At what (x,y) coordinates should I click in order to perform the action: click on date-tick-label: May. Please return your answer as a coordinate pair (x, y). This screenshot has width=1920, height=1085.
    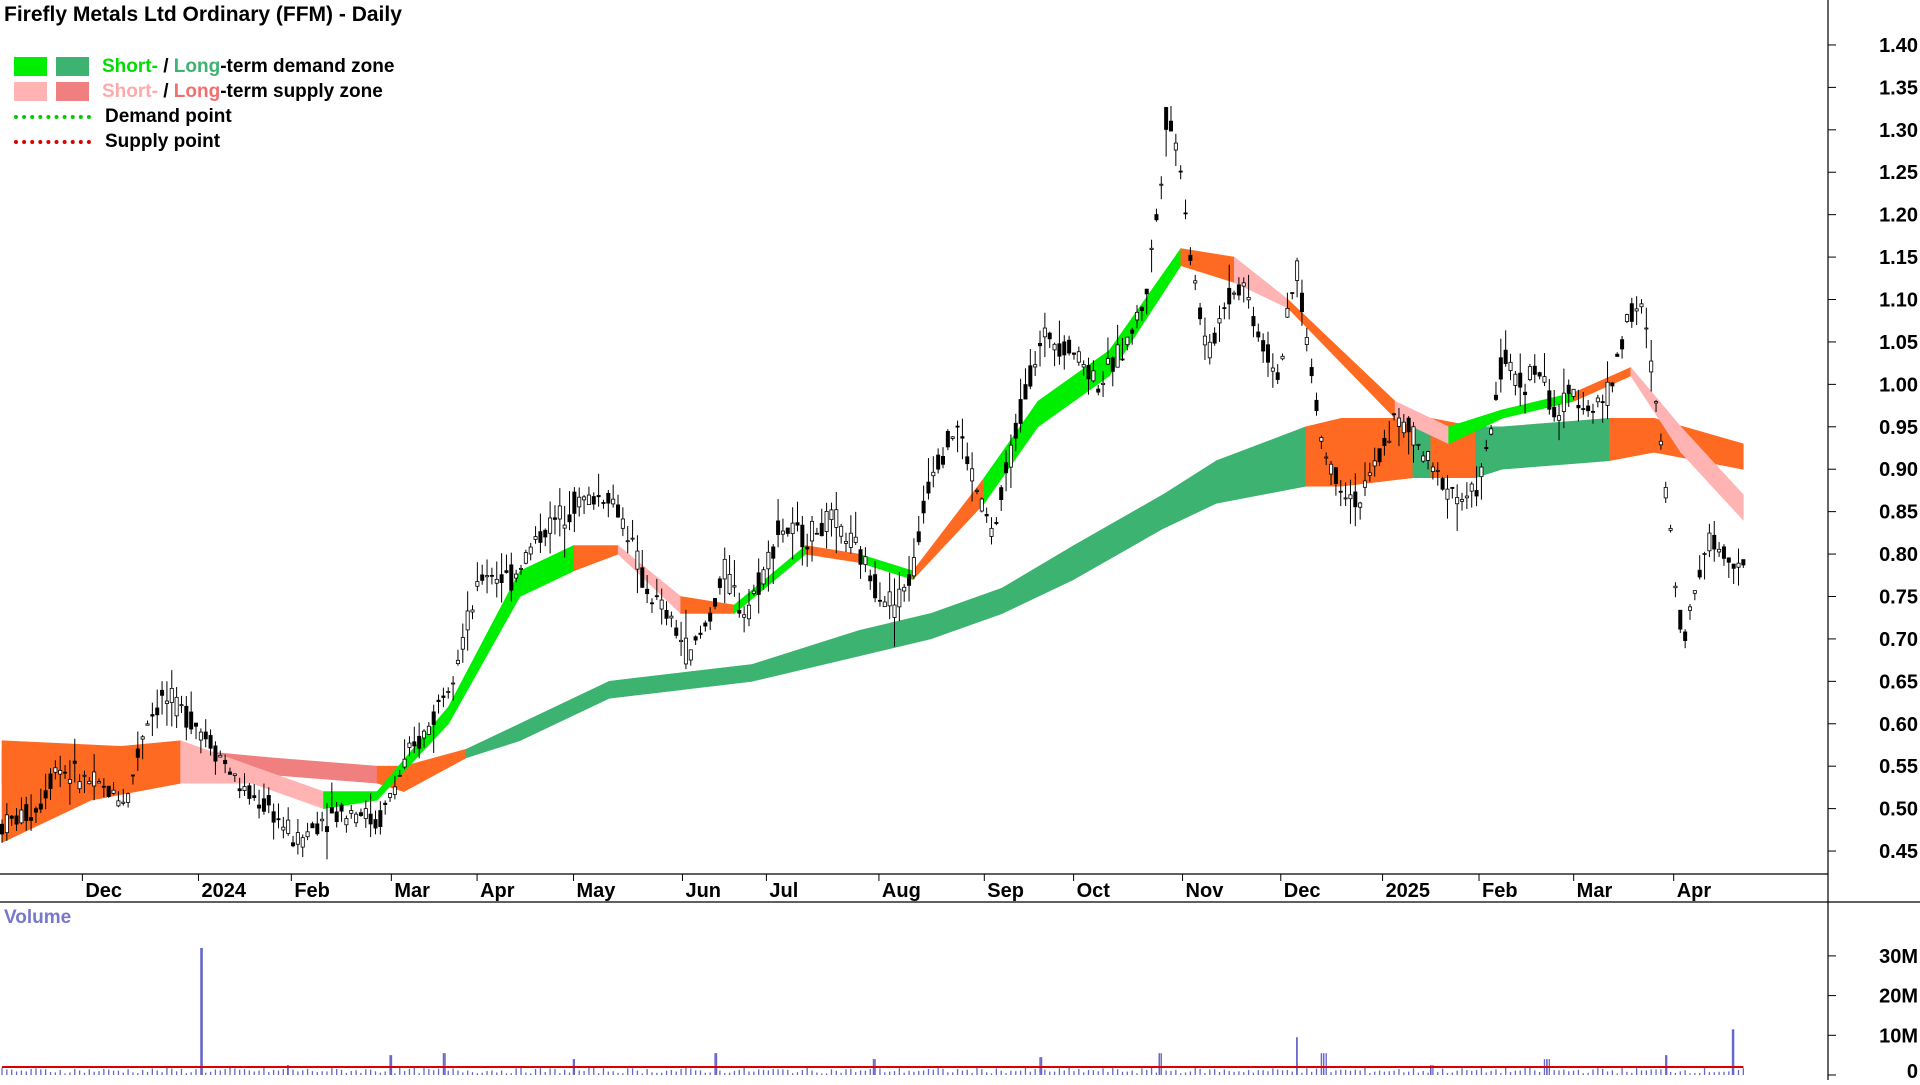
    Looking at the image, I should click on (597, 891).